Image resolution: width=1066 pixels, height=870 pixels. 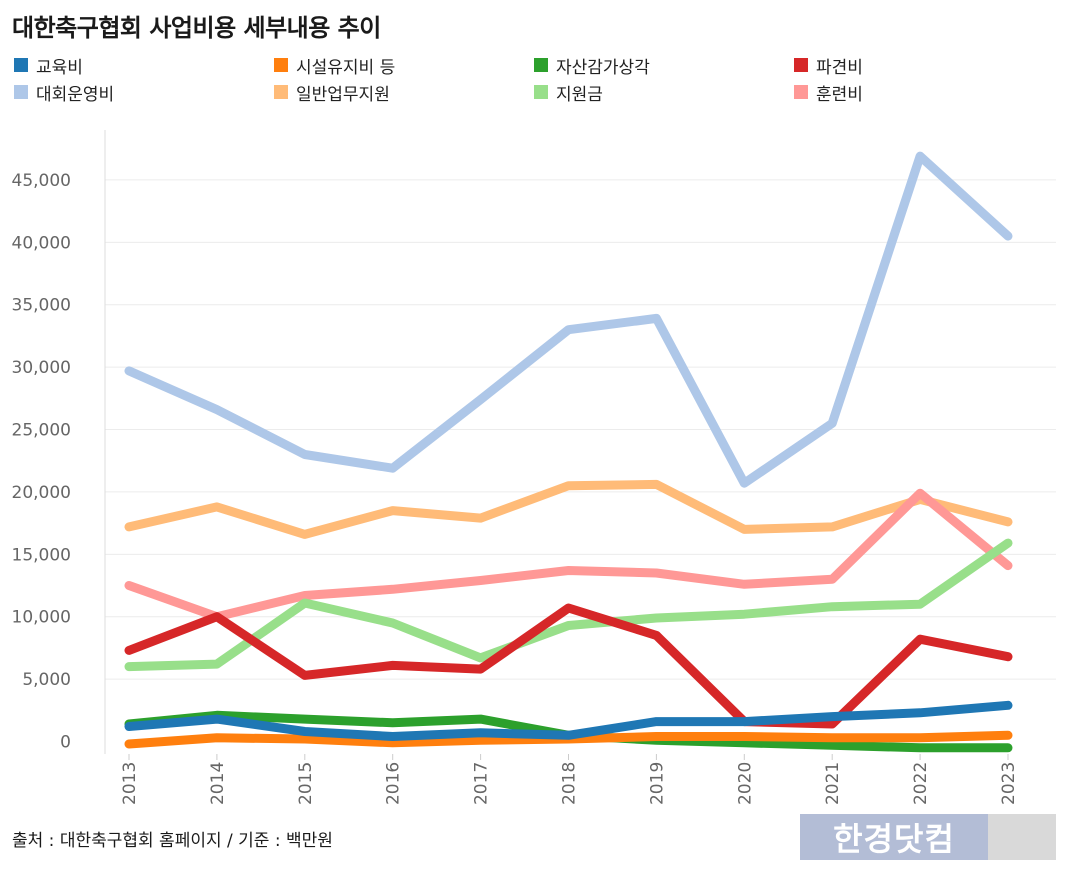 I want to click on legend-label: 훈련비, so click(x=839, y=94).